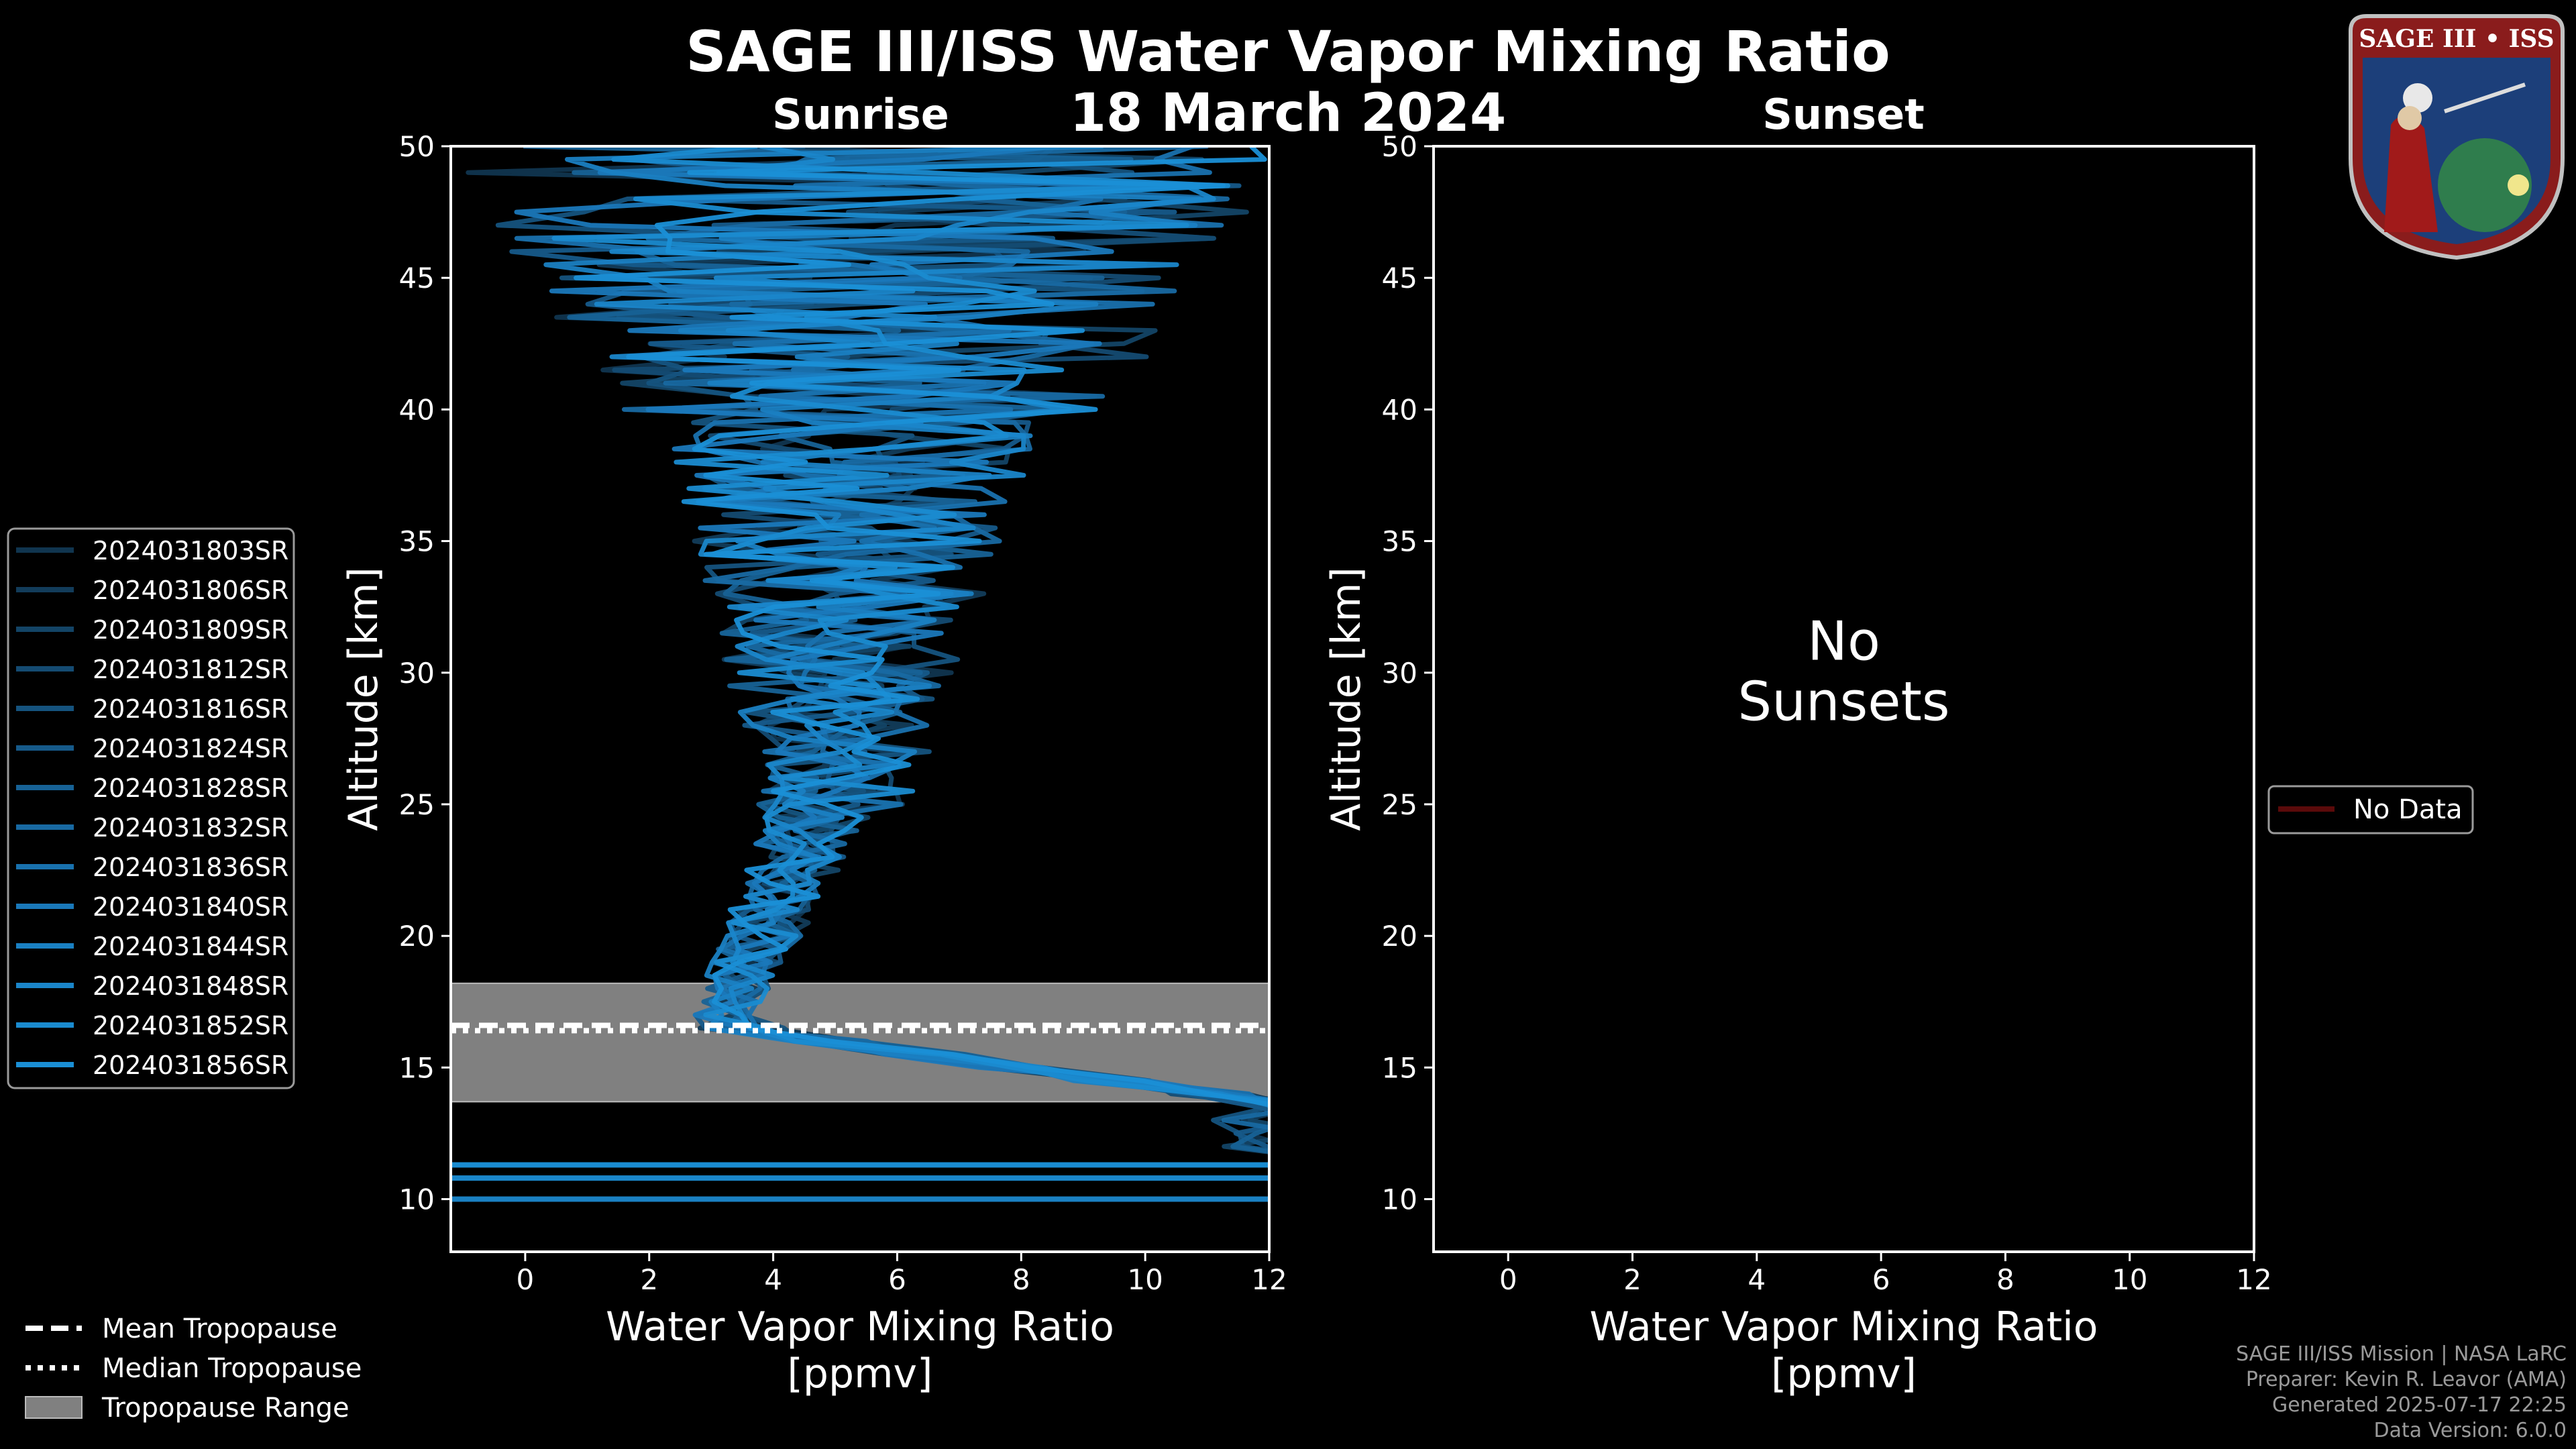 The image size is (2576, 1449). Describe the element at coordinates (190, 828) in the screenshot. I see `legend-label: 2024031832SR` at that location.